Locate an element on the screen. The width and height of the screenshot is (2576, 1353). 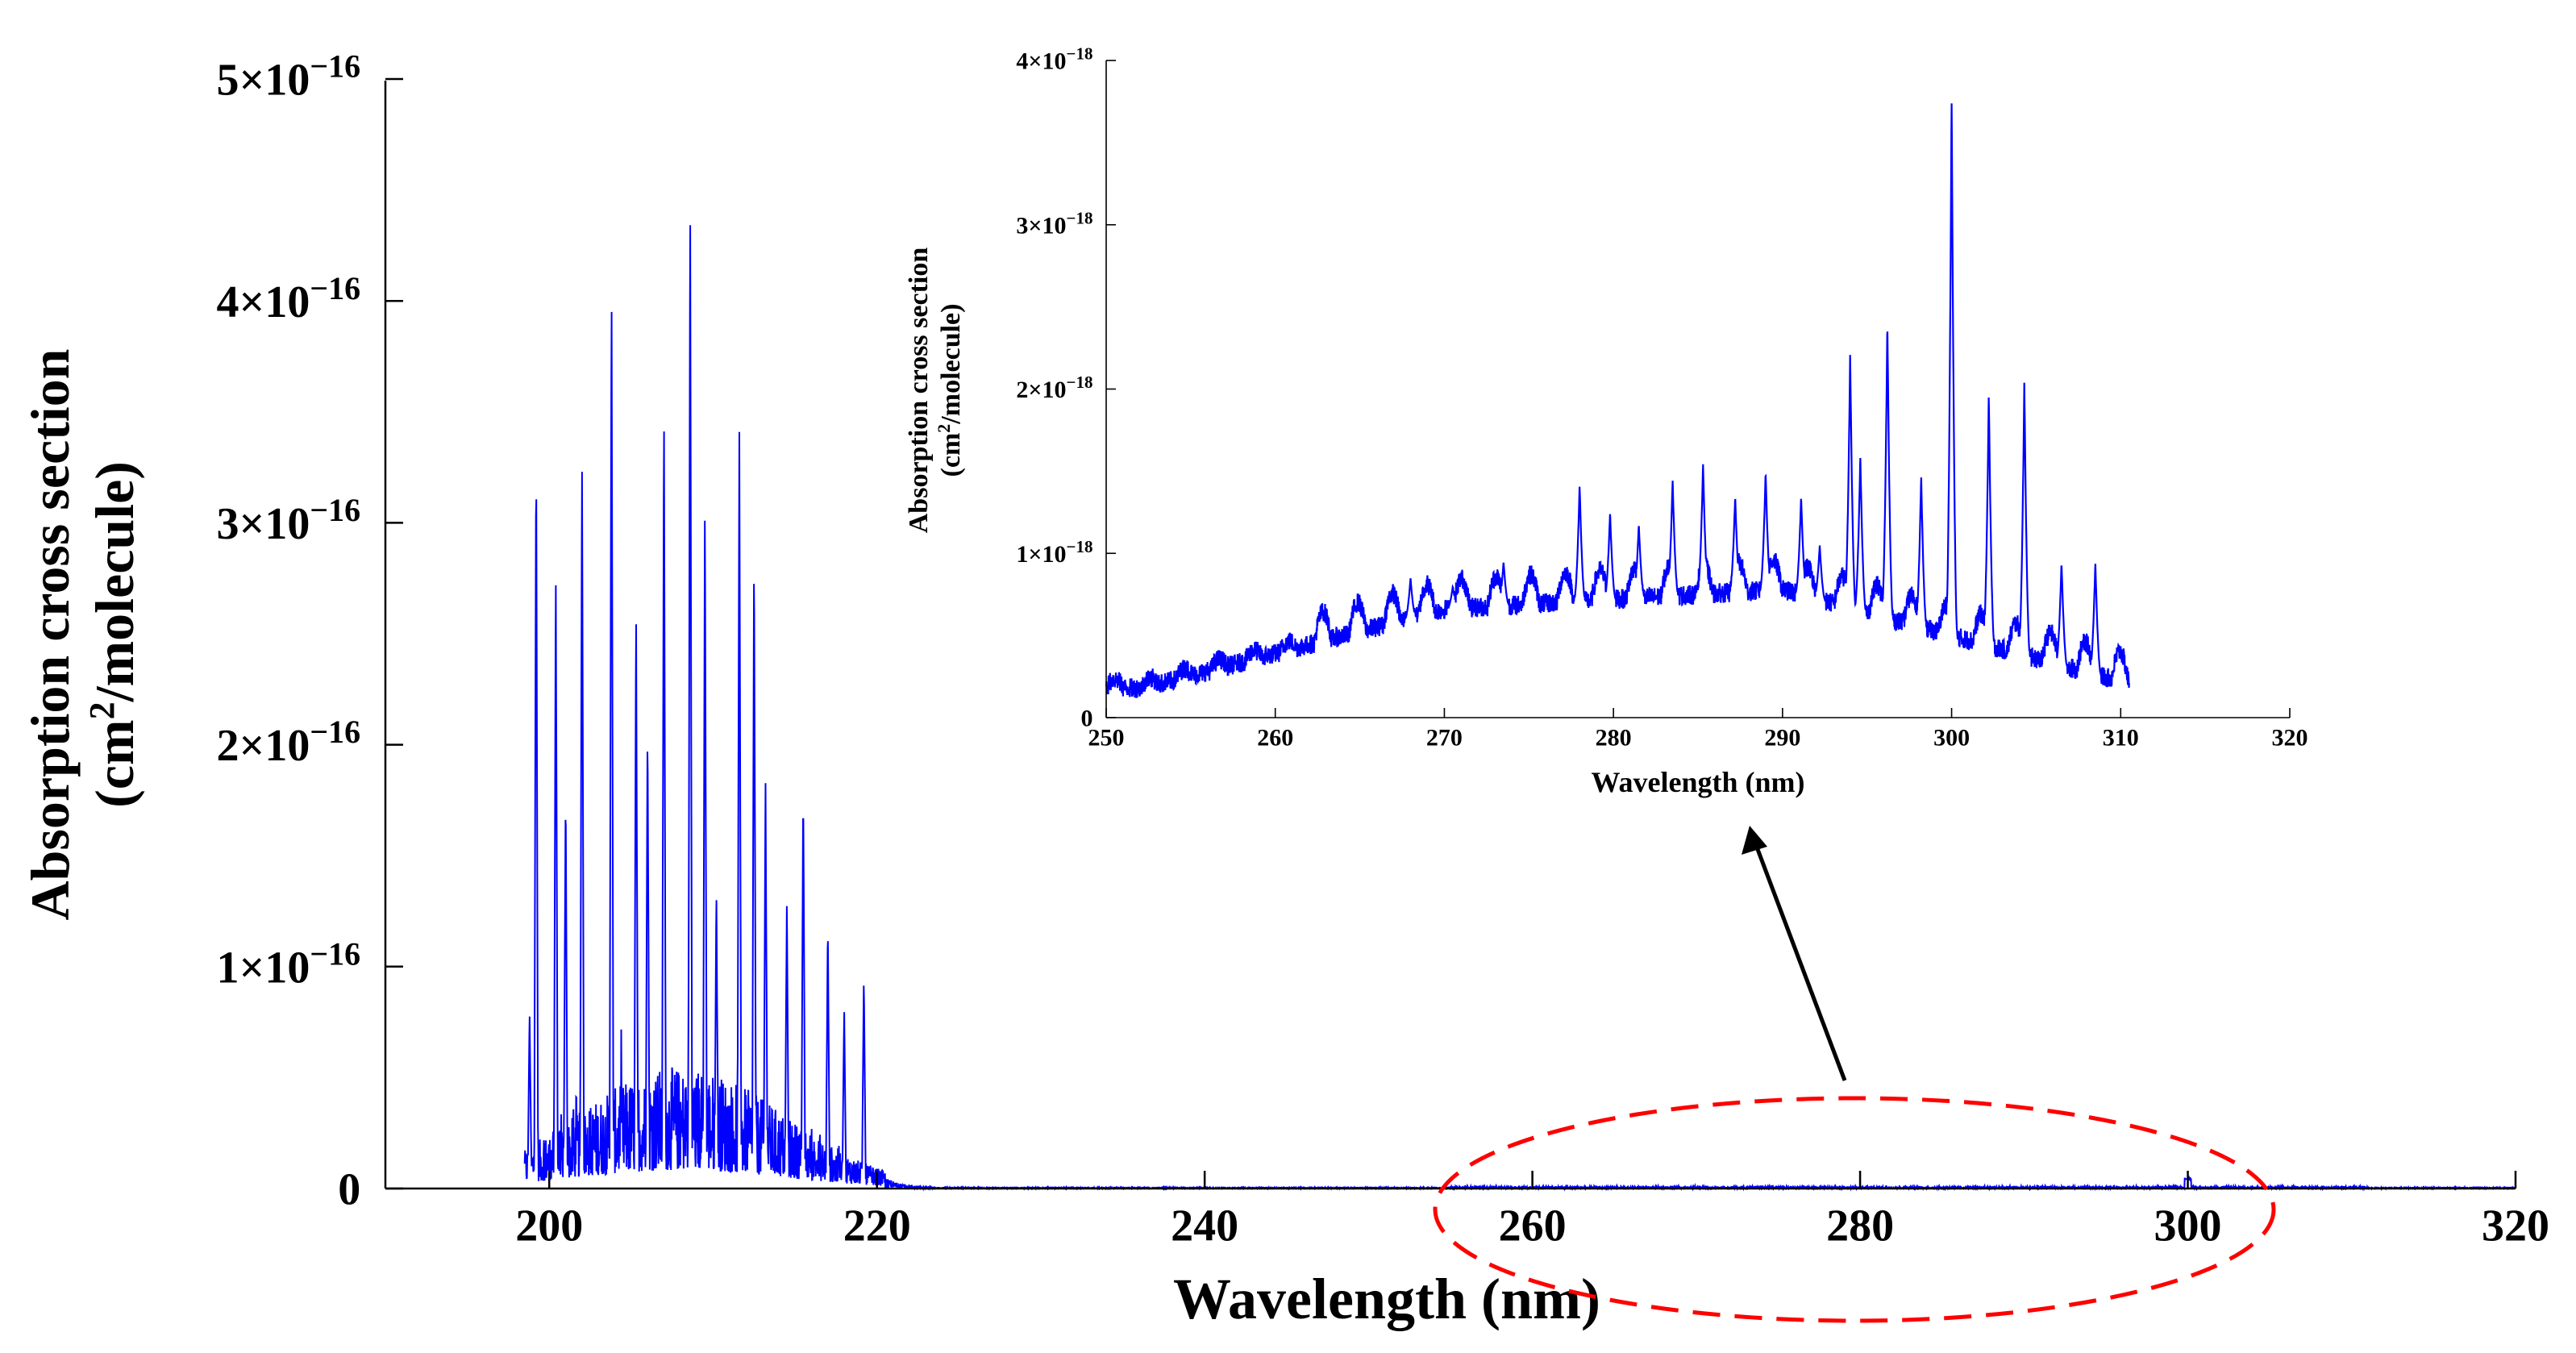
zoom-region-ellipse is located at coordinates (1855, 1209).